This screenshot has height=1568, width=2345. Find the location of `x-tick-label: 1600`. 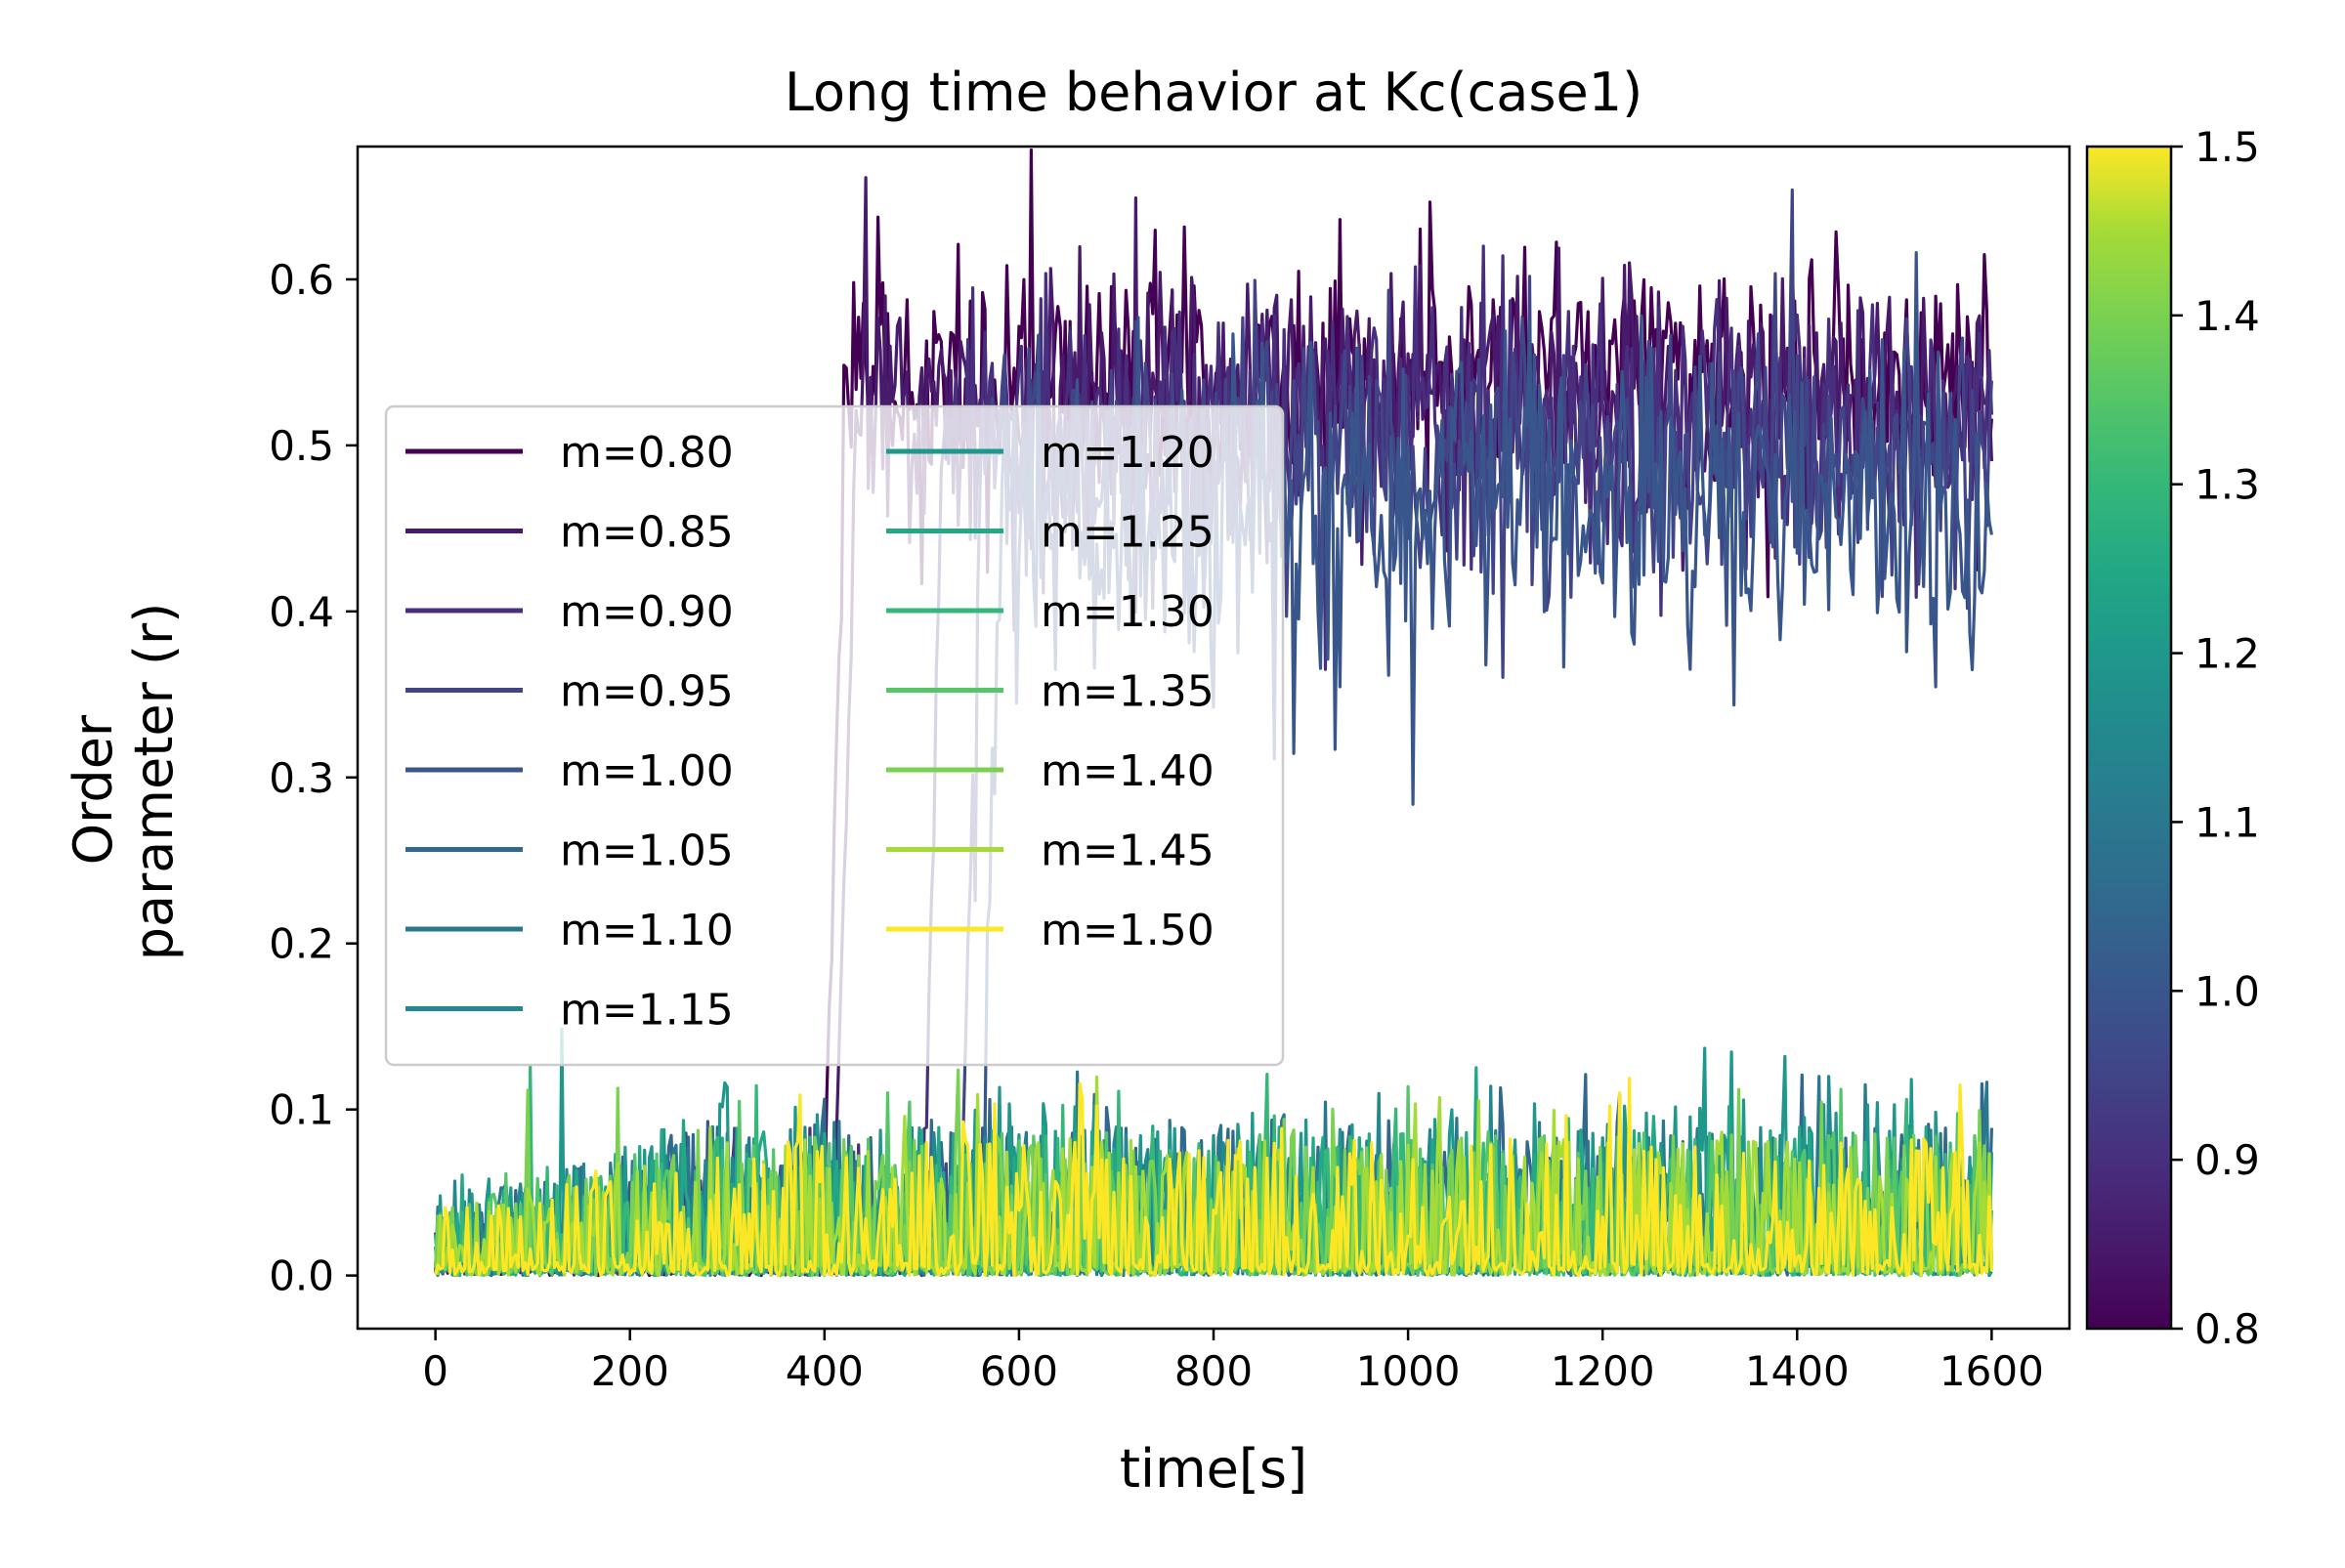

x-tick-label: 1600 is located at coordinates (1992, 1371).